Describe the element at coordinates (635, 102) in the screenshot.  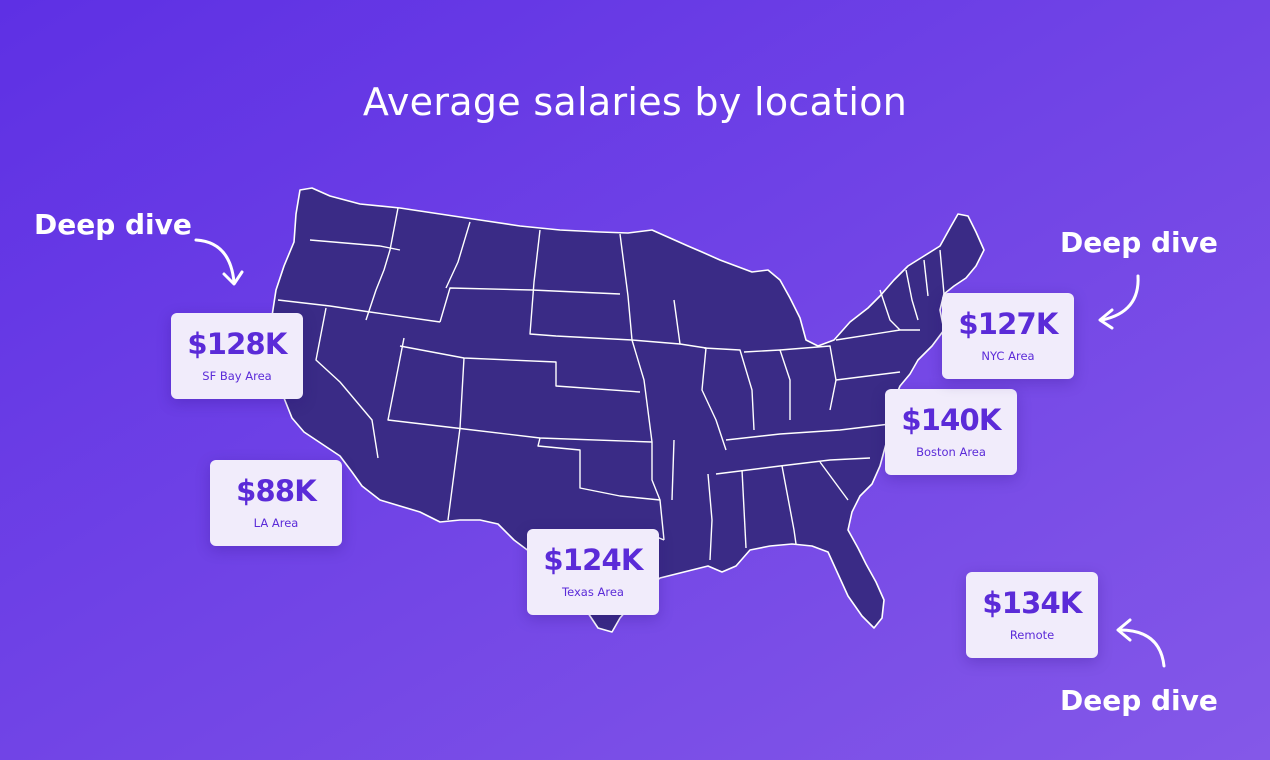
I see `page-title: Average salaries by location` at that location.